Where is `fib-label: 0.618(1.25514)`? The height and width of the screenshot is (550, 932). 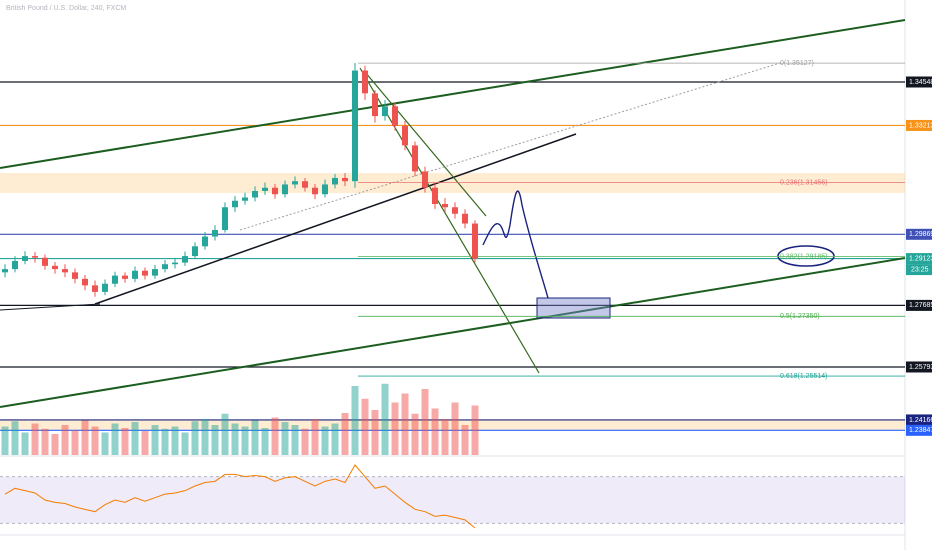 fib-label: 0.618(1.25514) is located at coordinates (803, 376).